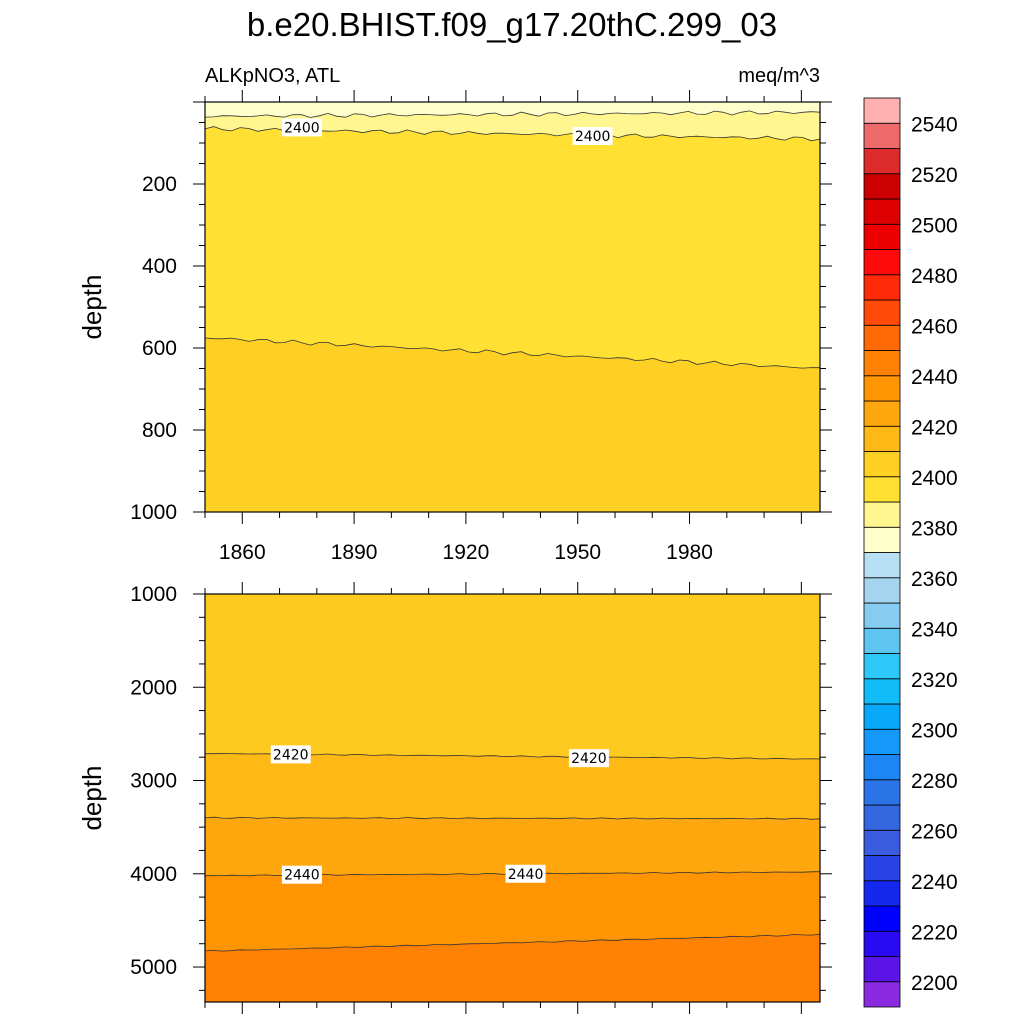 This screenshot has width=1024, height=1024. I want to click on colorbar-label-6: 2320, so click(934, 680).